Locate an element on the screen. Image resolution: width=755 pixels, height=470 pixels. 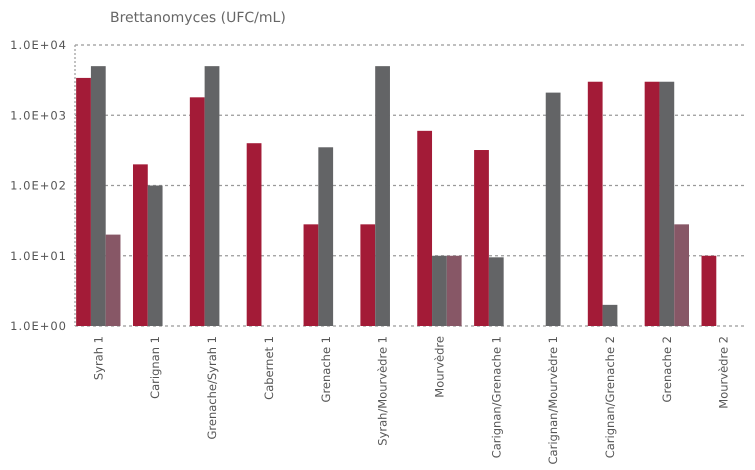
y-axis-title: Brettanomyces (UFC/mL) is located at coordinates (198, 18).